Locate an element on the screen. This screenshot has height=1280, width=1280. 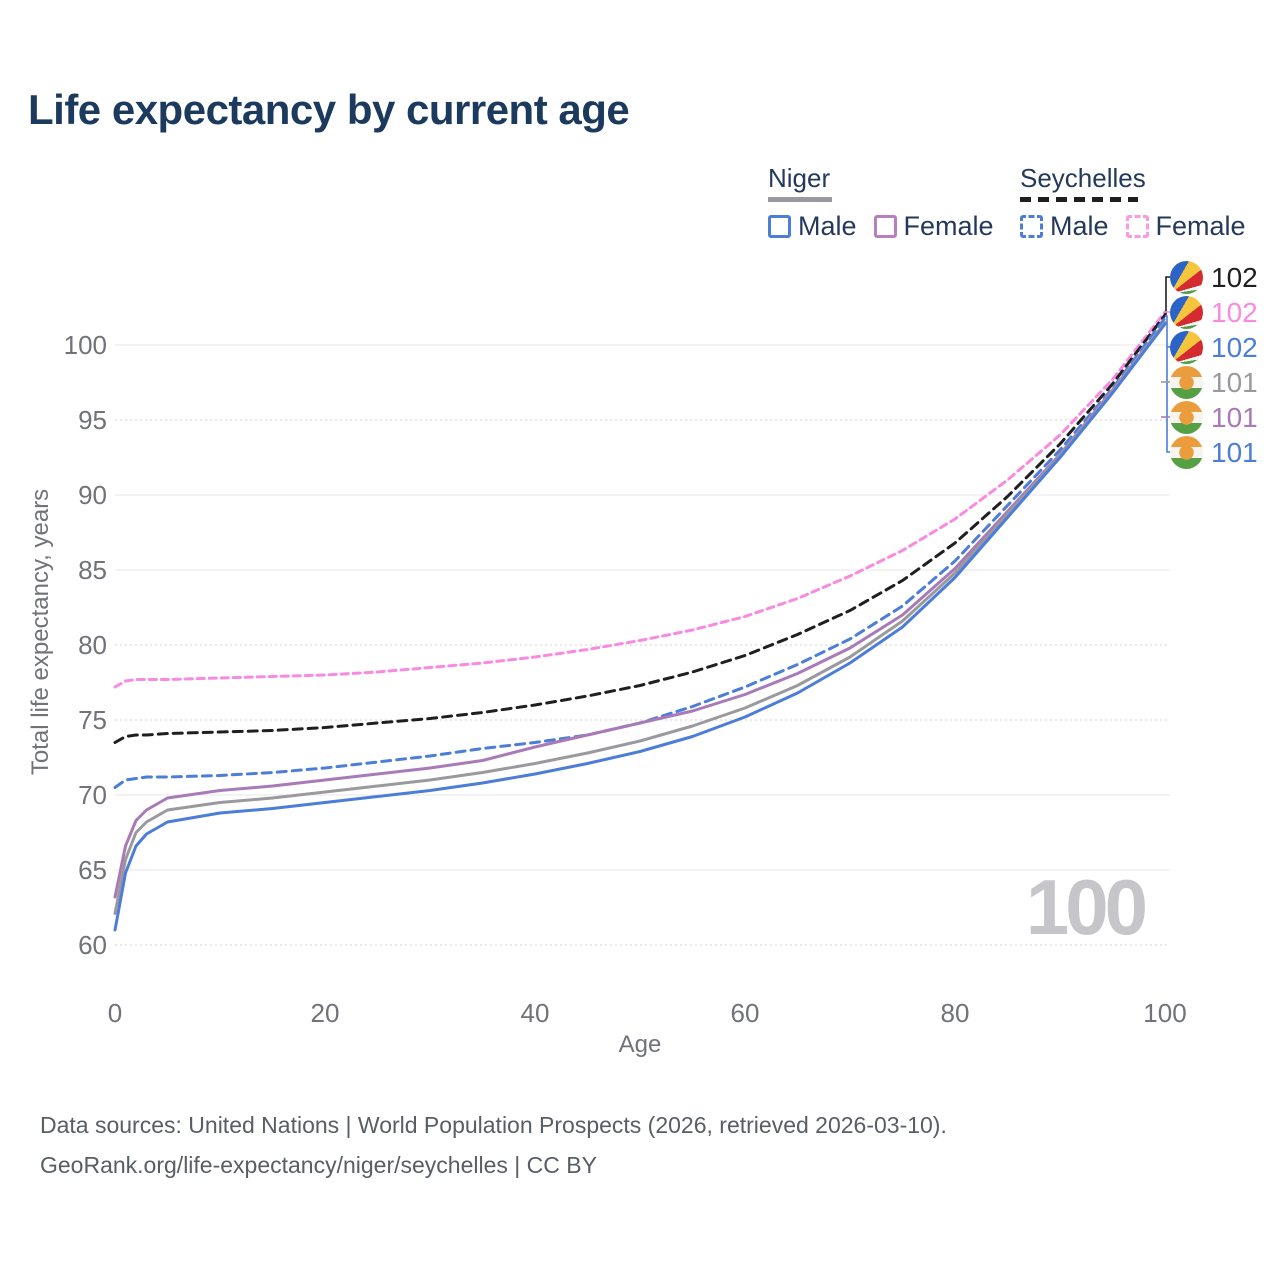
legend-seychelles-male-label: Male is located at coordinates (1079, 226).